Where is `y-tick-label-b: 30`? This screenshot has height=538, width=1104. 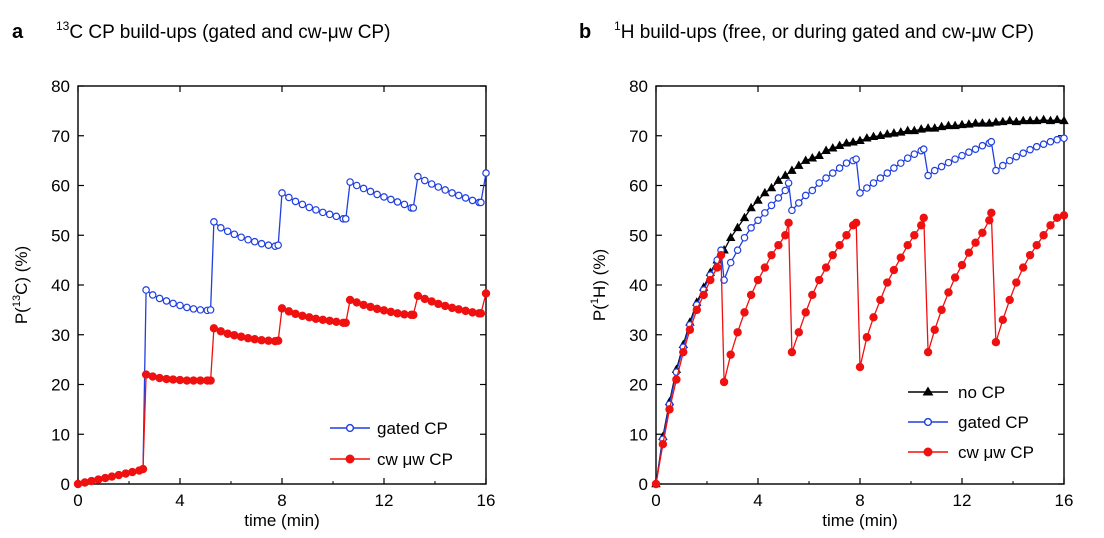
y-tick-label-b: 30 is located at coordinates (638, 335).